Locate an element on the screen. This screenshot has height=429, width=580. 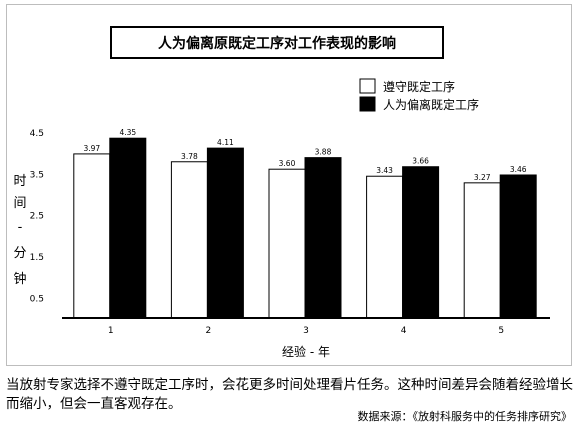
source-note: 数据来源：《放射科服务中的任务排序研究》 is located at coordinates (465, 416).